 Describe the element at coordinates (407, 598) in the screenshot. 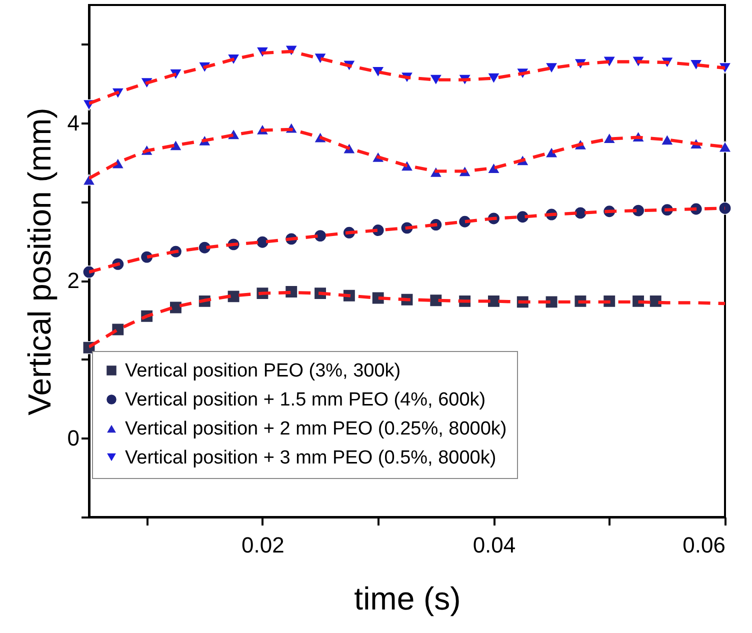

I see `x-axis-title: time (s)` at that location.